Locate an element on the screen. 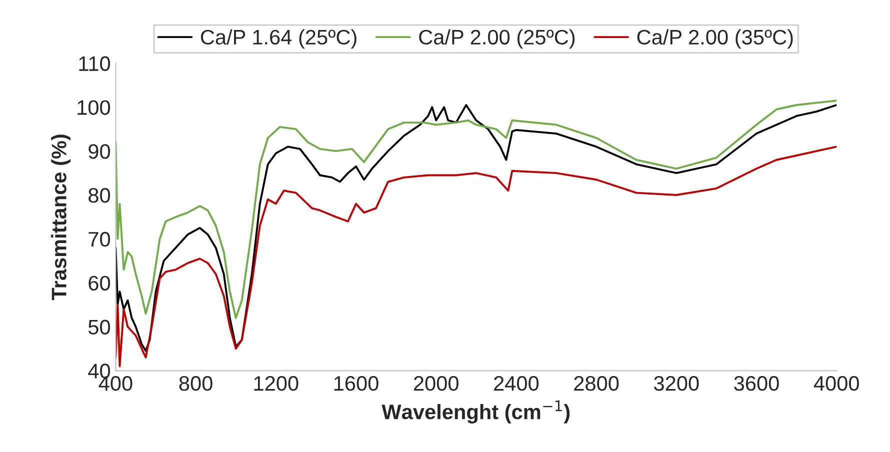 The height and width of the screenshot is (452, 890). x-axis-title: Wavelenght (cm$^{−1}$) is located at coordinates (476, 412).